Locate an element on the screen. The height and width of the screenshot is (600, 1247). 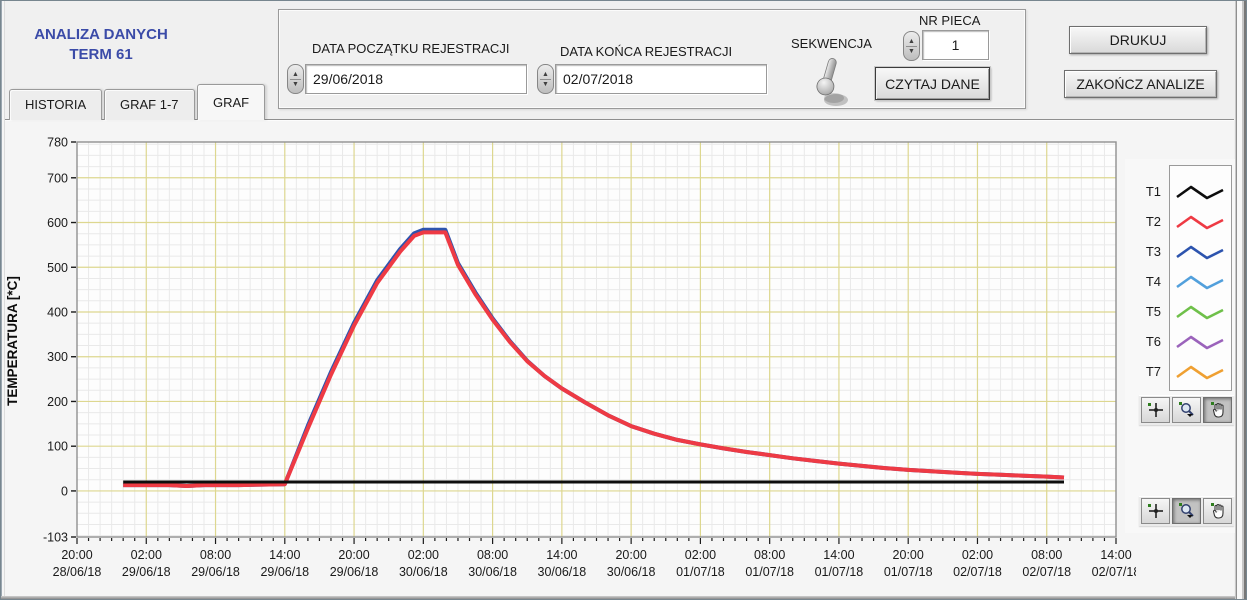
graph-toolbar-axes is located at coordinates (1186, 511).